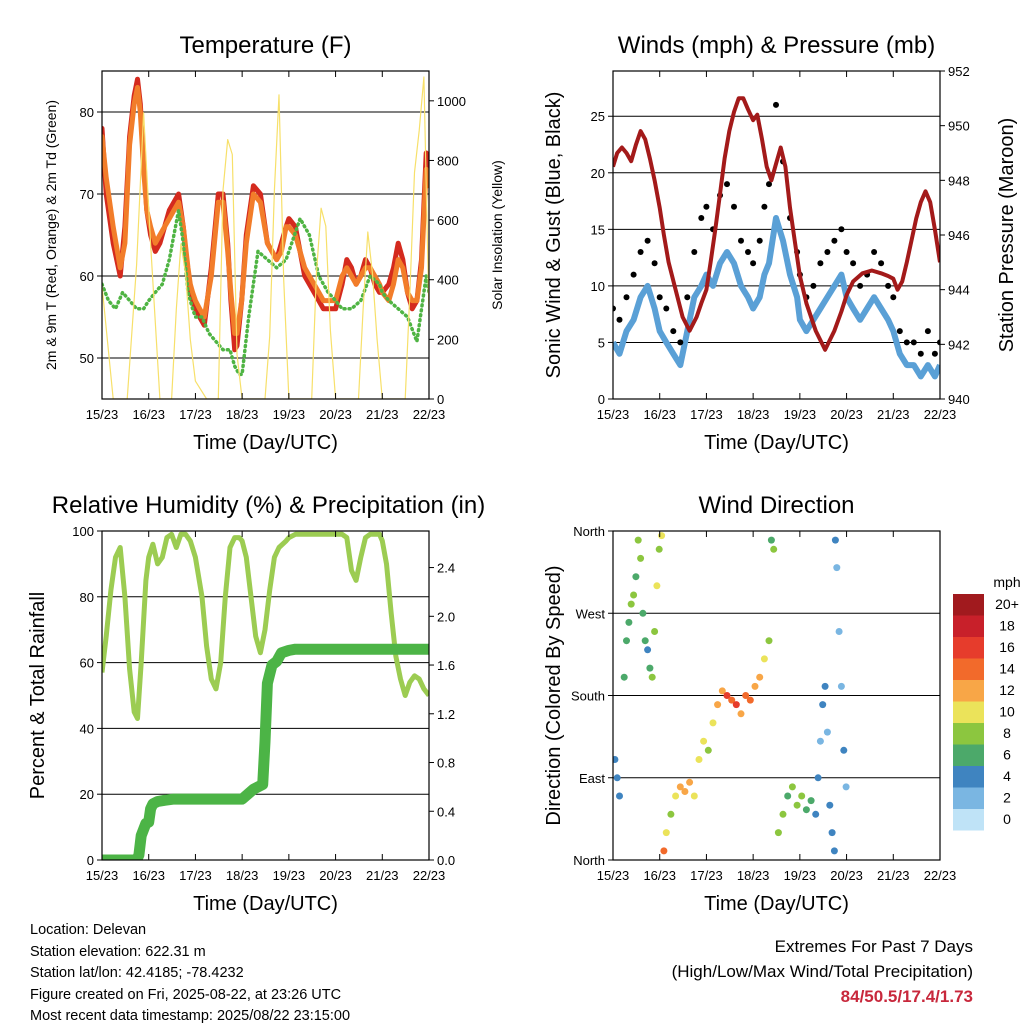  What do you see at coordinates (753, 414) in the screenshot?
I see `x-tick-label-1-3: 18/23` at bounding box center [753, 414].